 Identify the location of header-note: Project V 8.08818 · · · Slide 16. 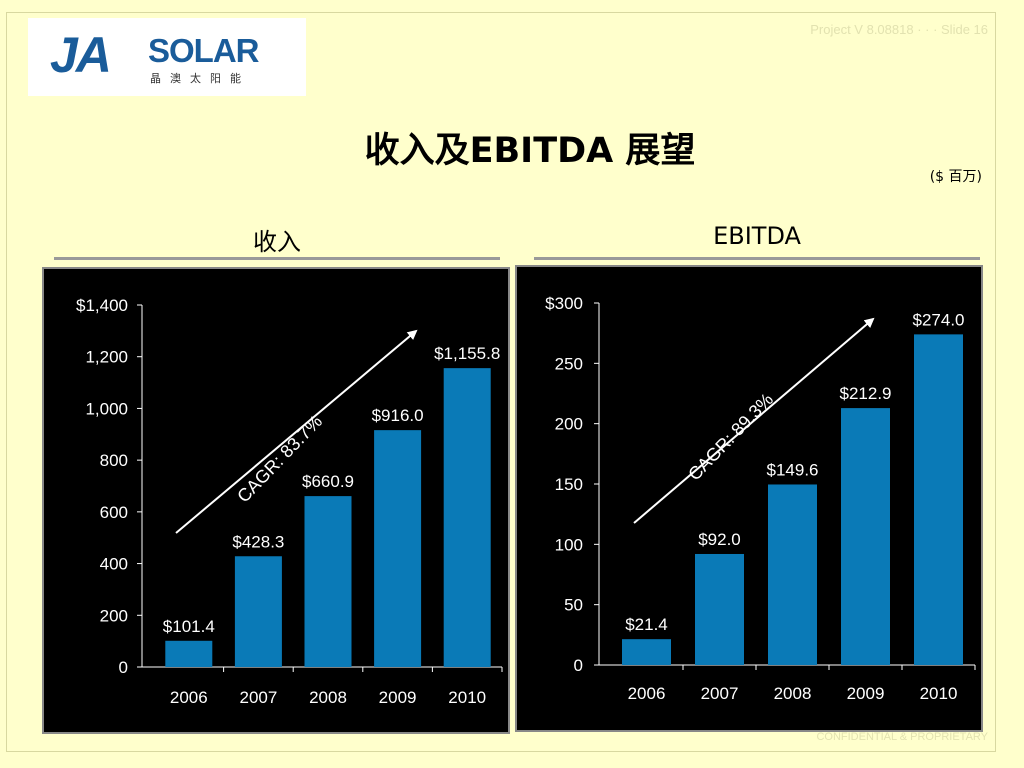
(899, 29).